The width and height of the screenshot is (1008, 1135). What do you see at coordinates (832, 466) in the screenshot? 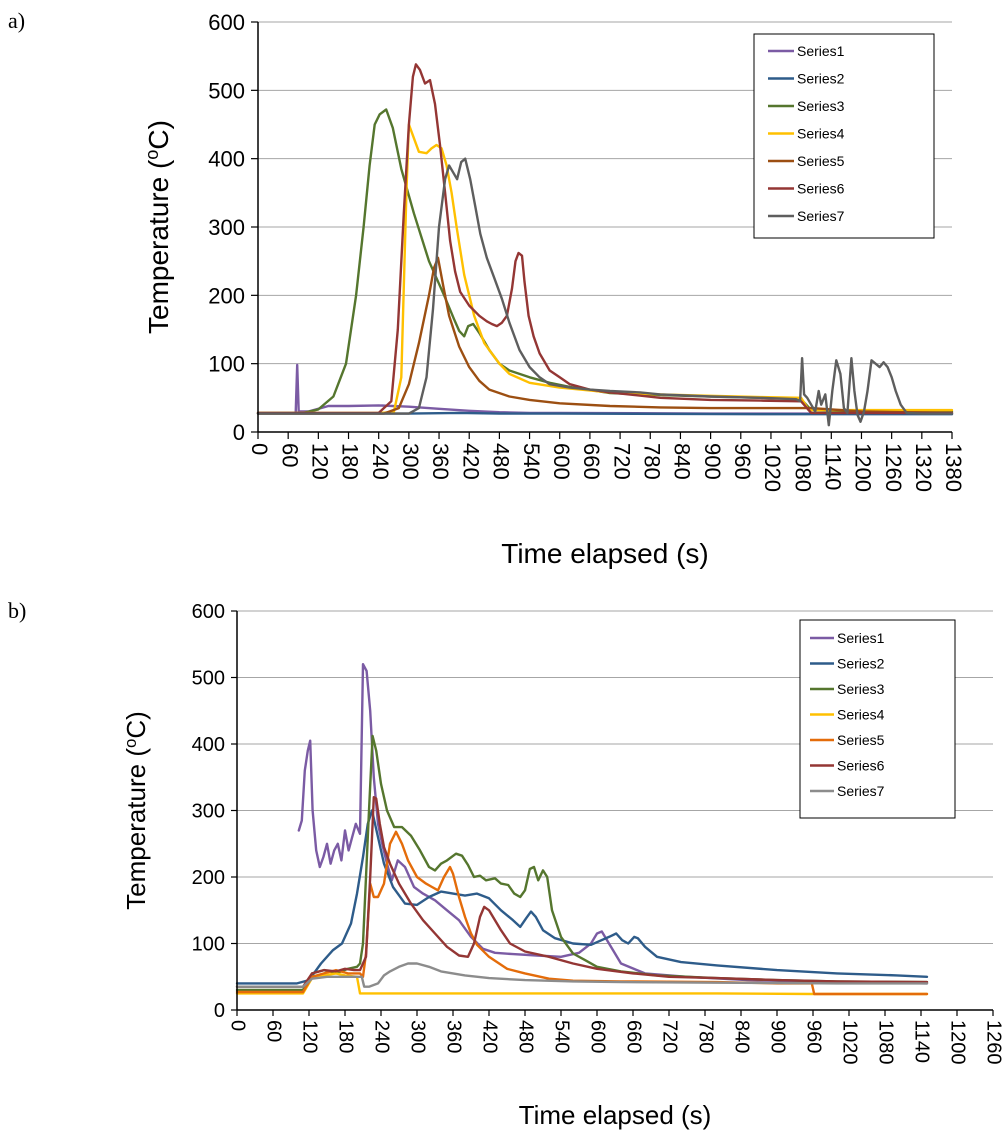
I see `chart-a-x-tick-label: 1140` at bounding box center [832, 466].